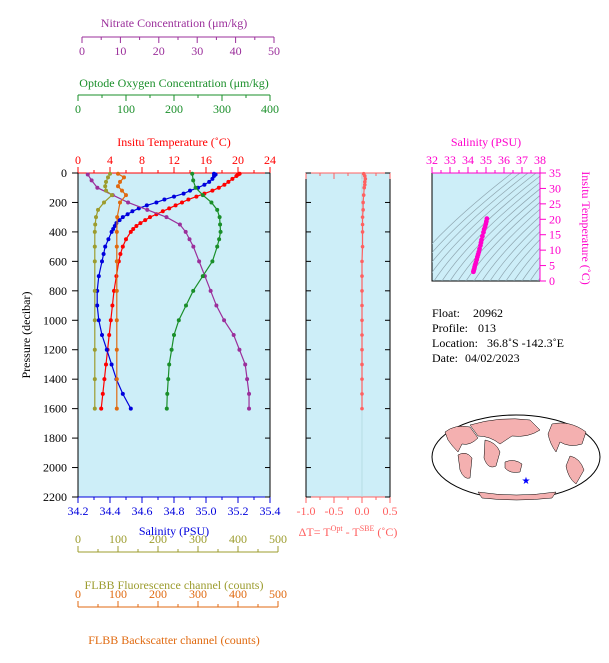 This screenshot has width=609, height=663. I want to click on salinity-axis-label: Salinity (PSU), so click(174, 531).